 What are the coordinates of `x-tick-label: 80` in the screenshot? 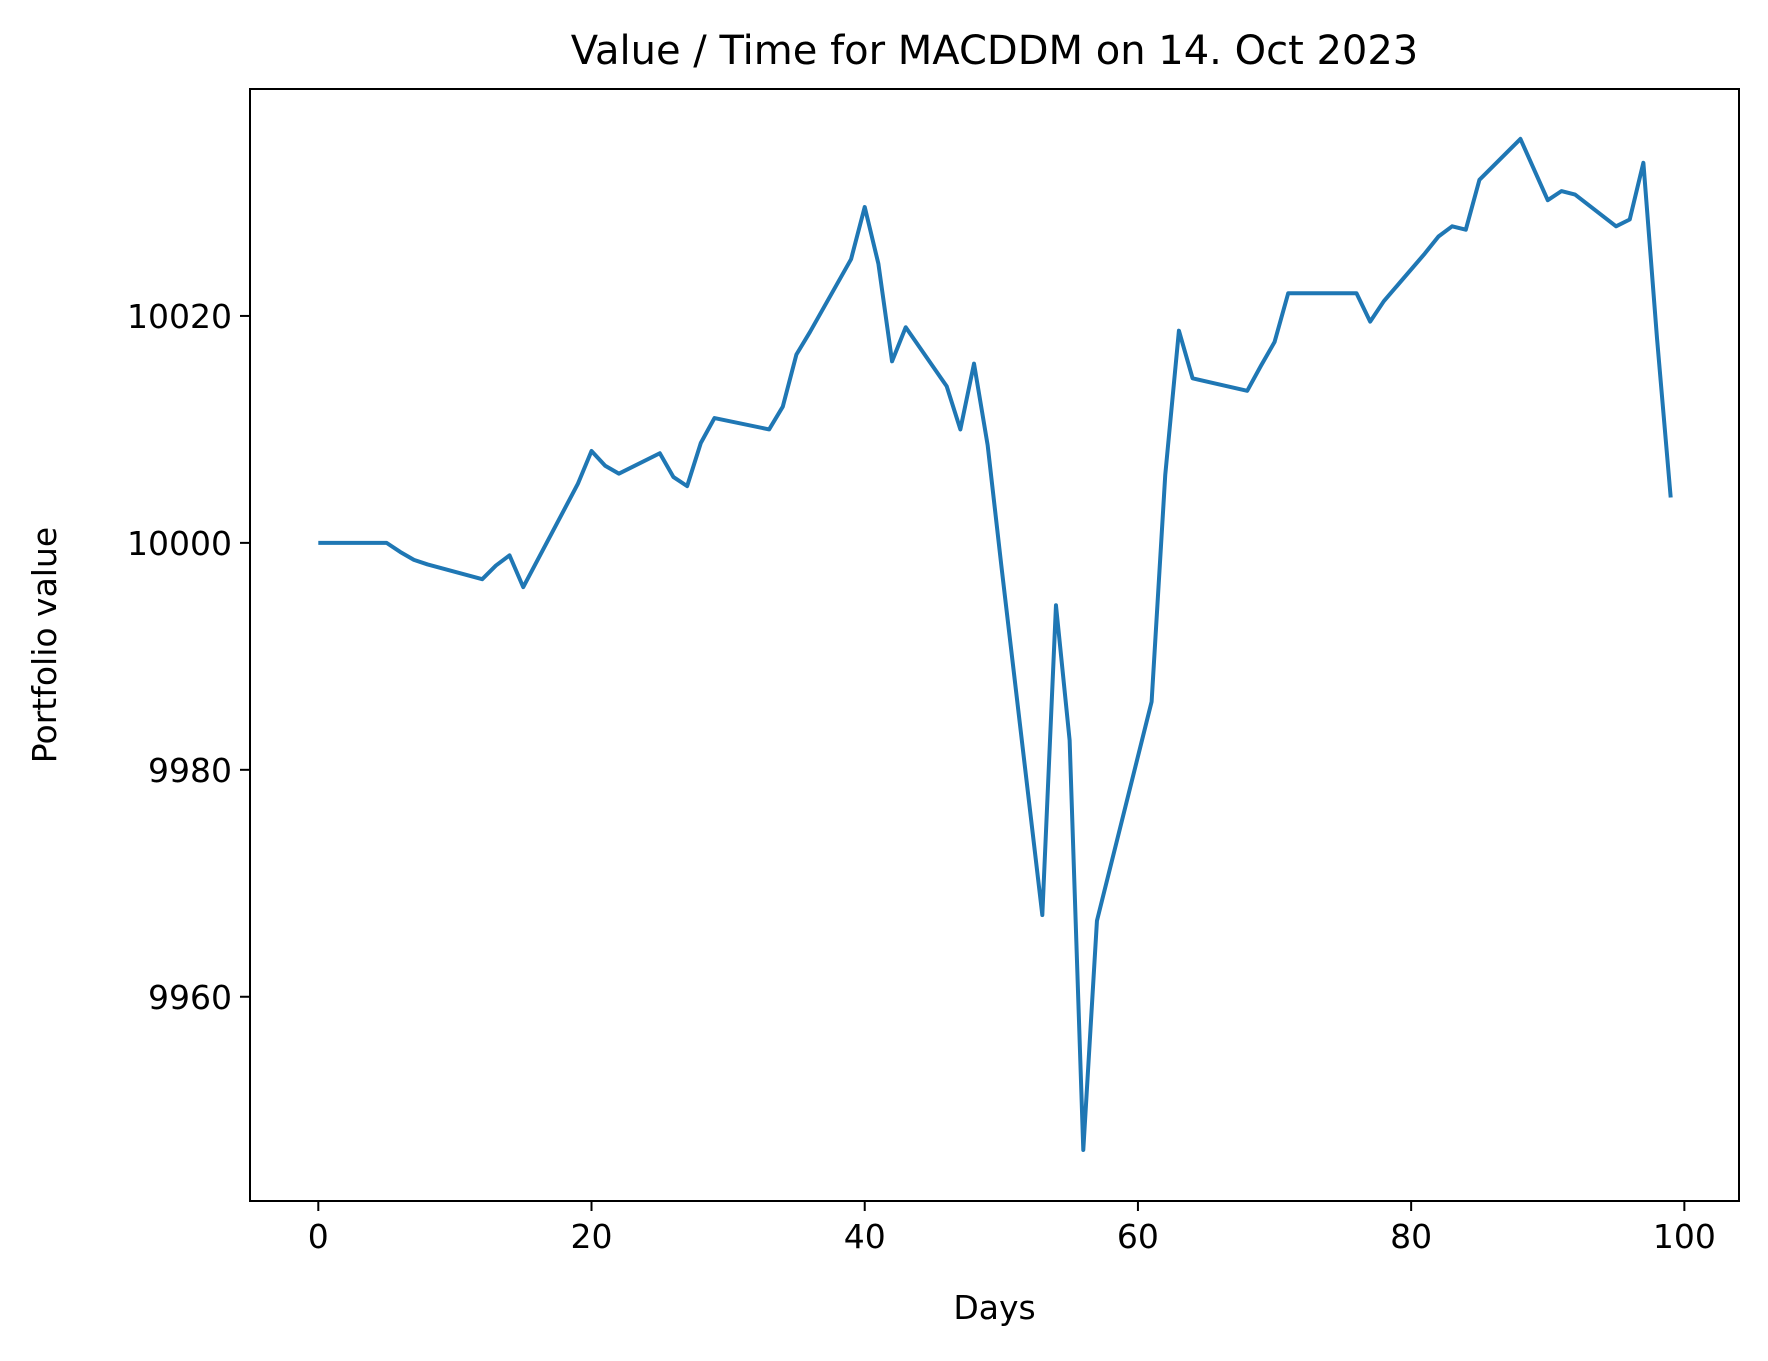 It's located at (1411, 1236).